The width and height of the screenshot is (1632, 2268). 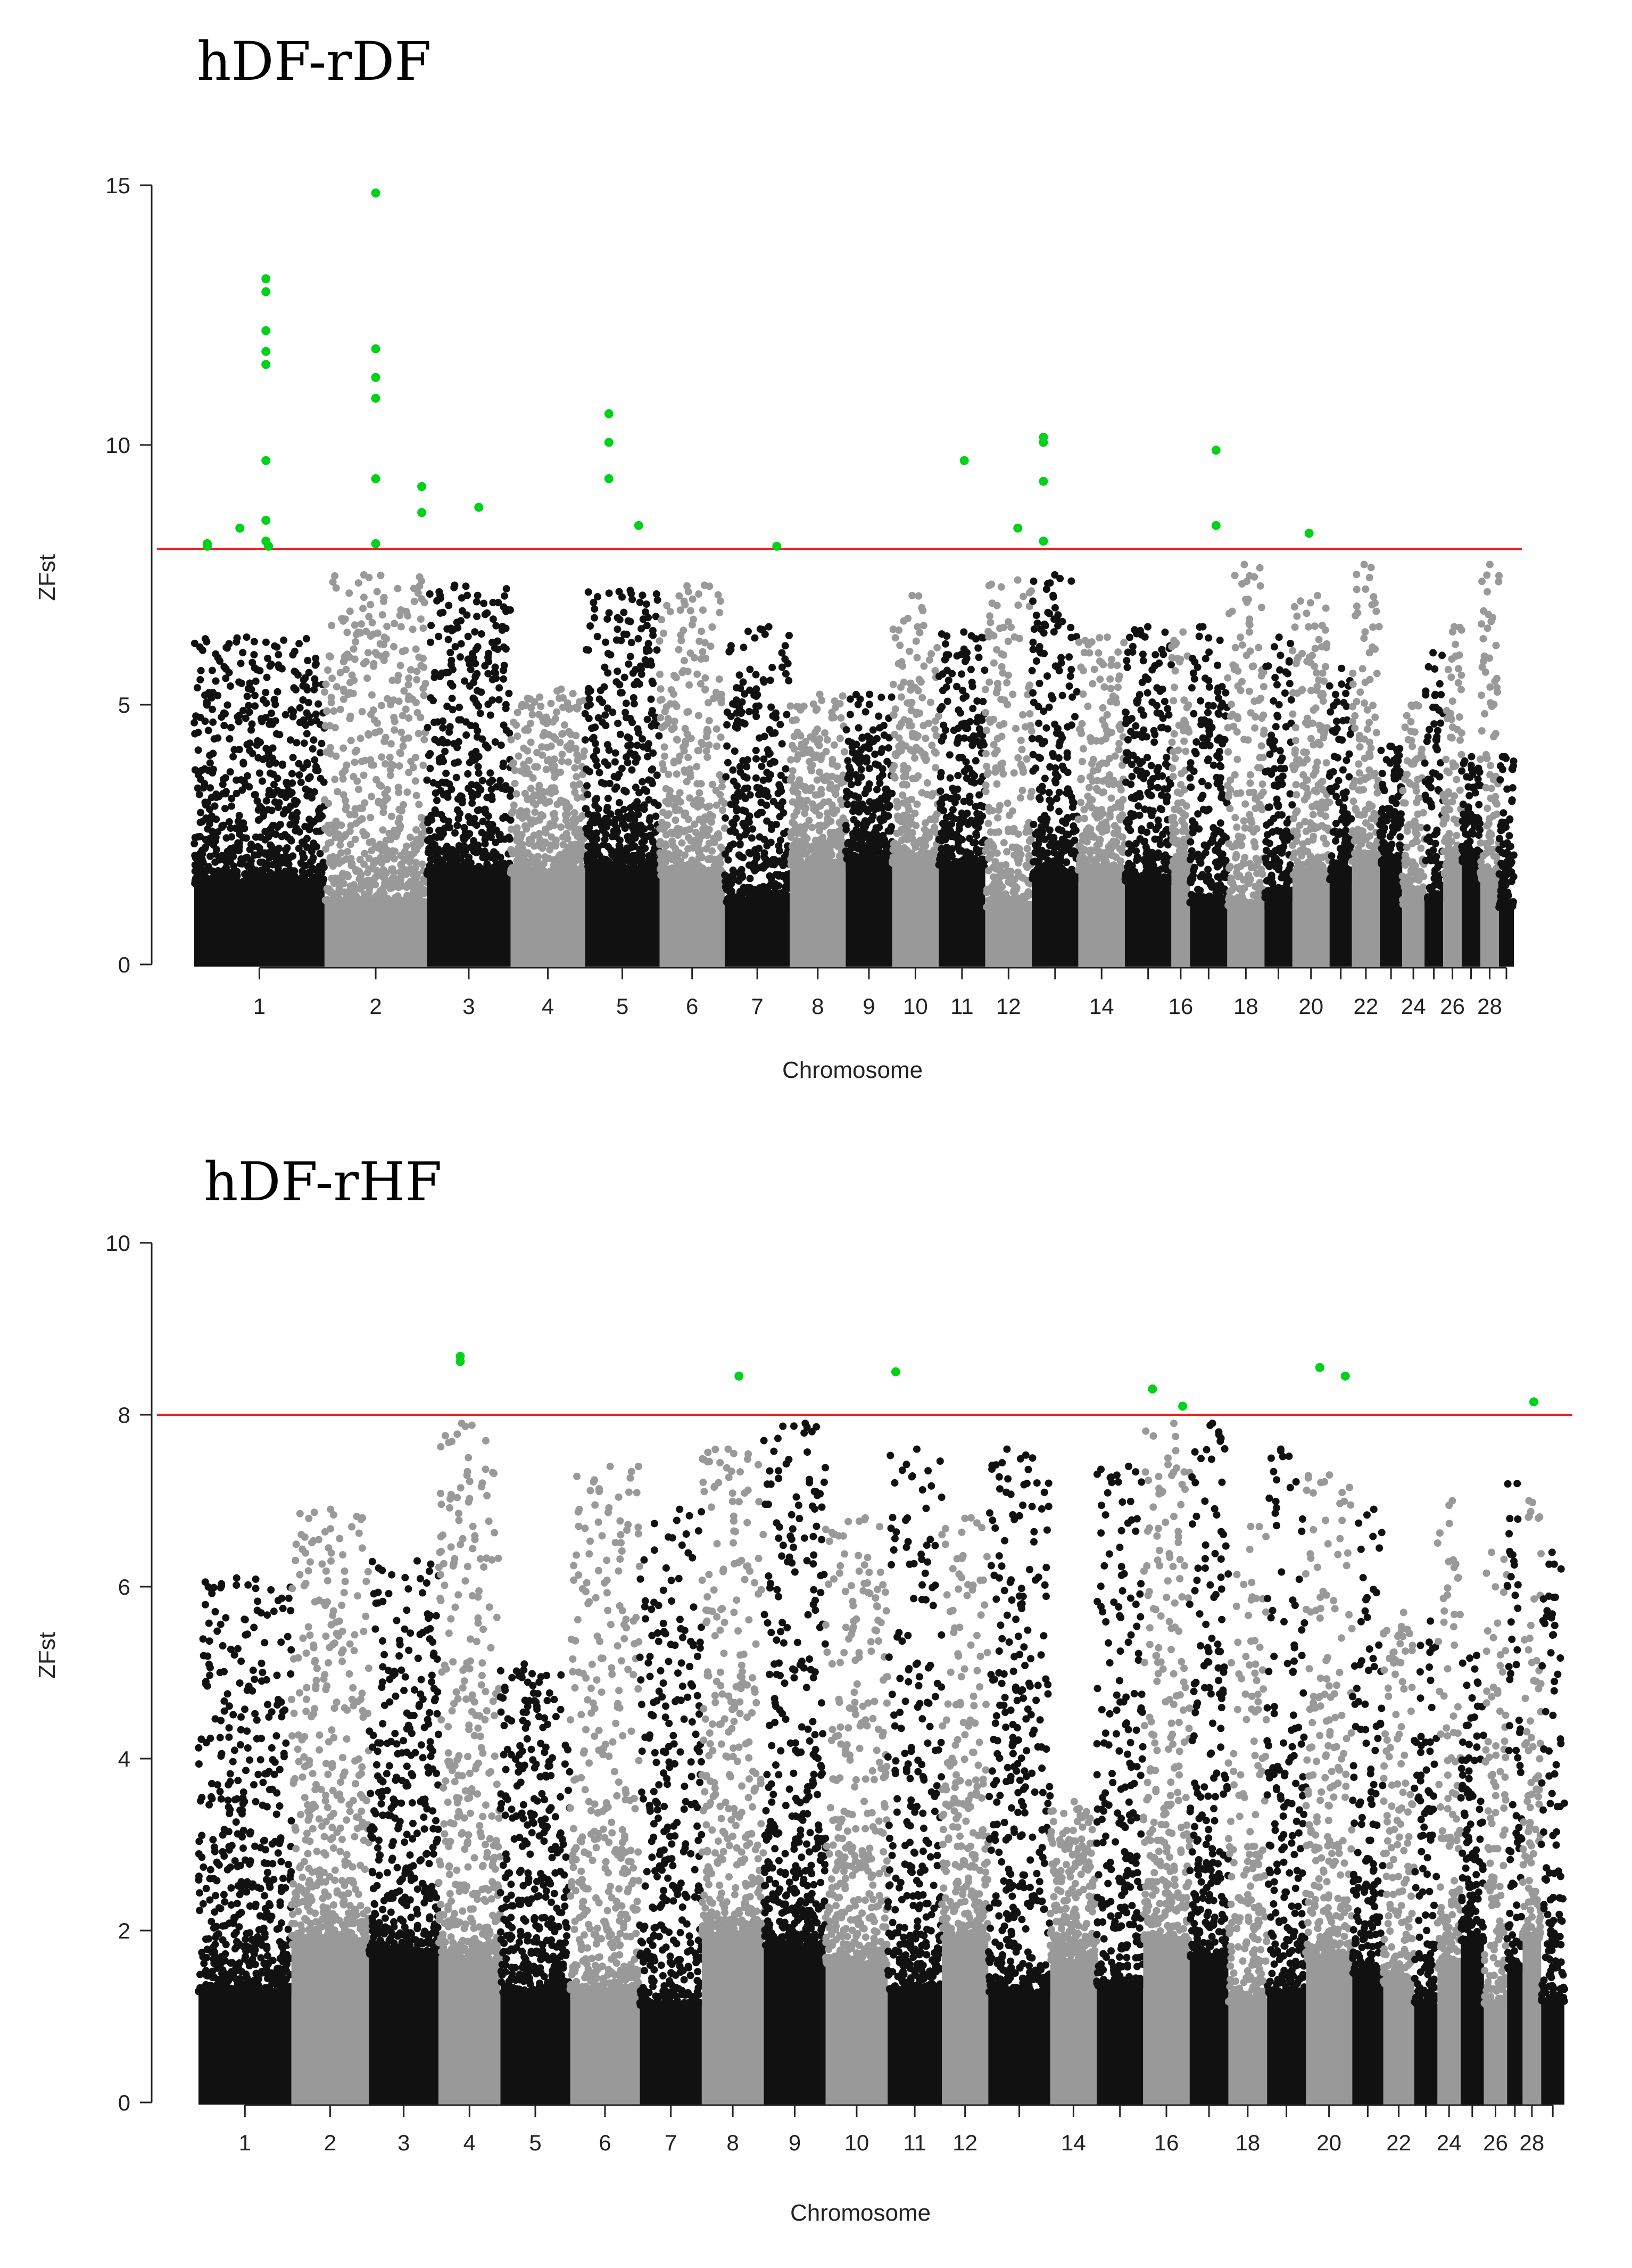 What do you see at coordinates (818, 828) in the screenshot?
I see `chromosome-8-points` at bounding box center [818, 828].